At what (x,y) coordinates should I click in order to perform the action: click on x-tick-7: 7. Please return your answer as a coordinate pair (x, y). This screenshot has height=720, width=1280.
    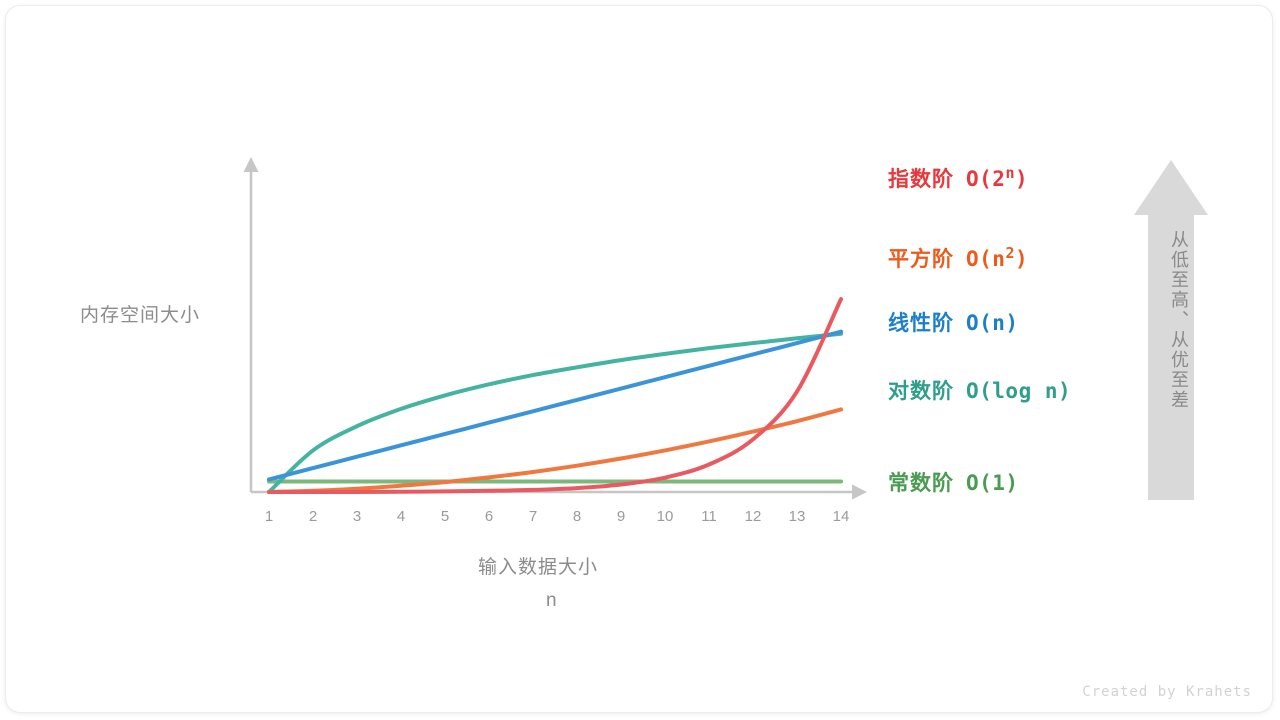
    Looking at the image, I should click on (533, 516).